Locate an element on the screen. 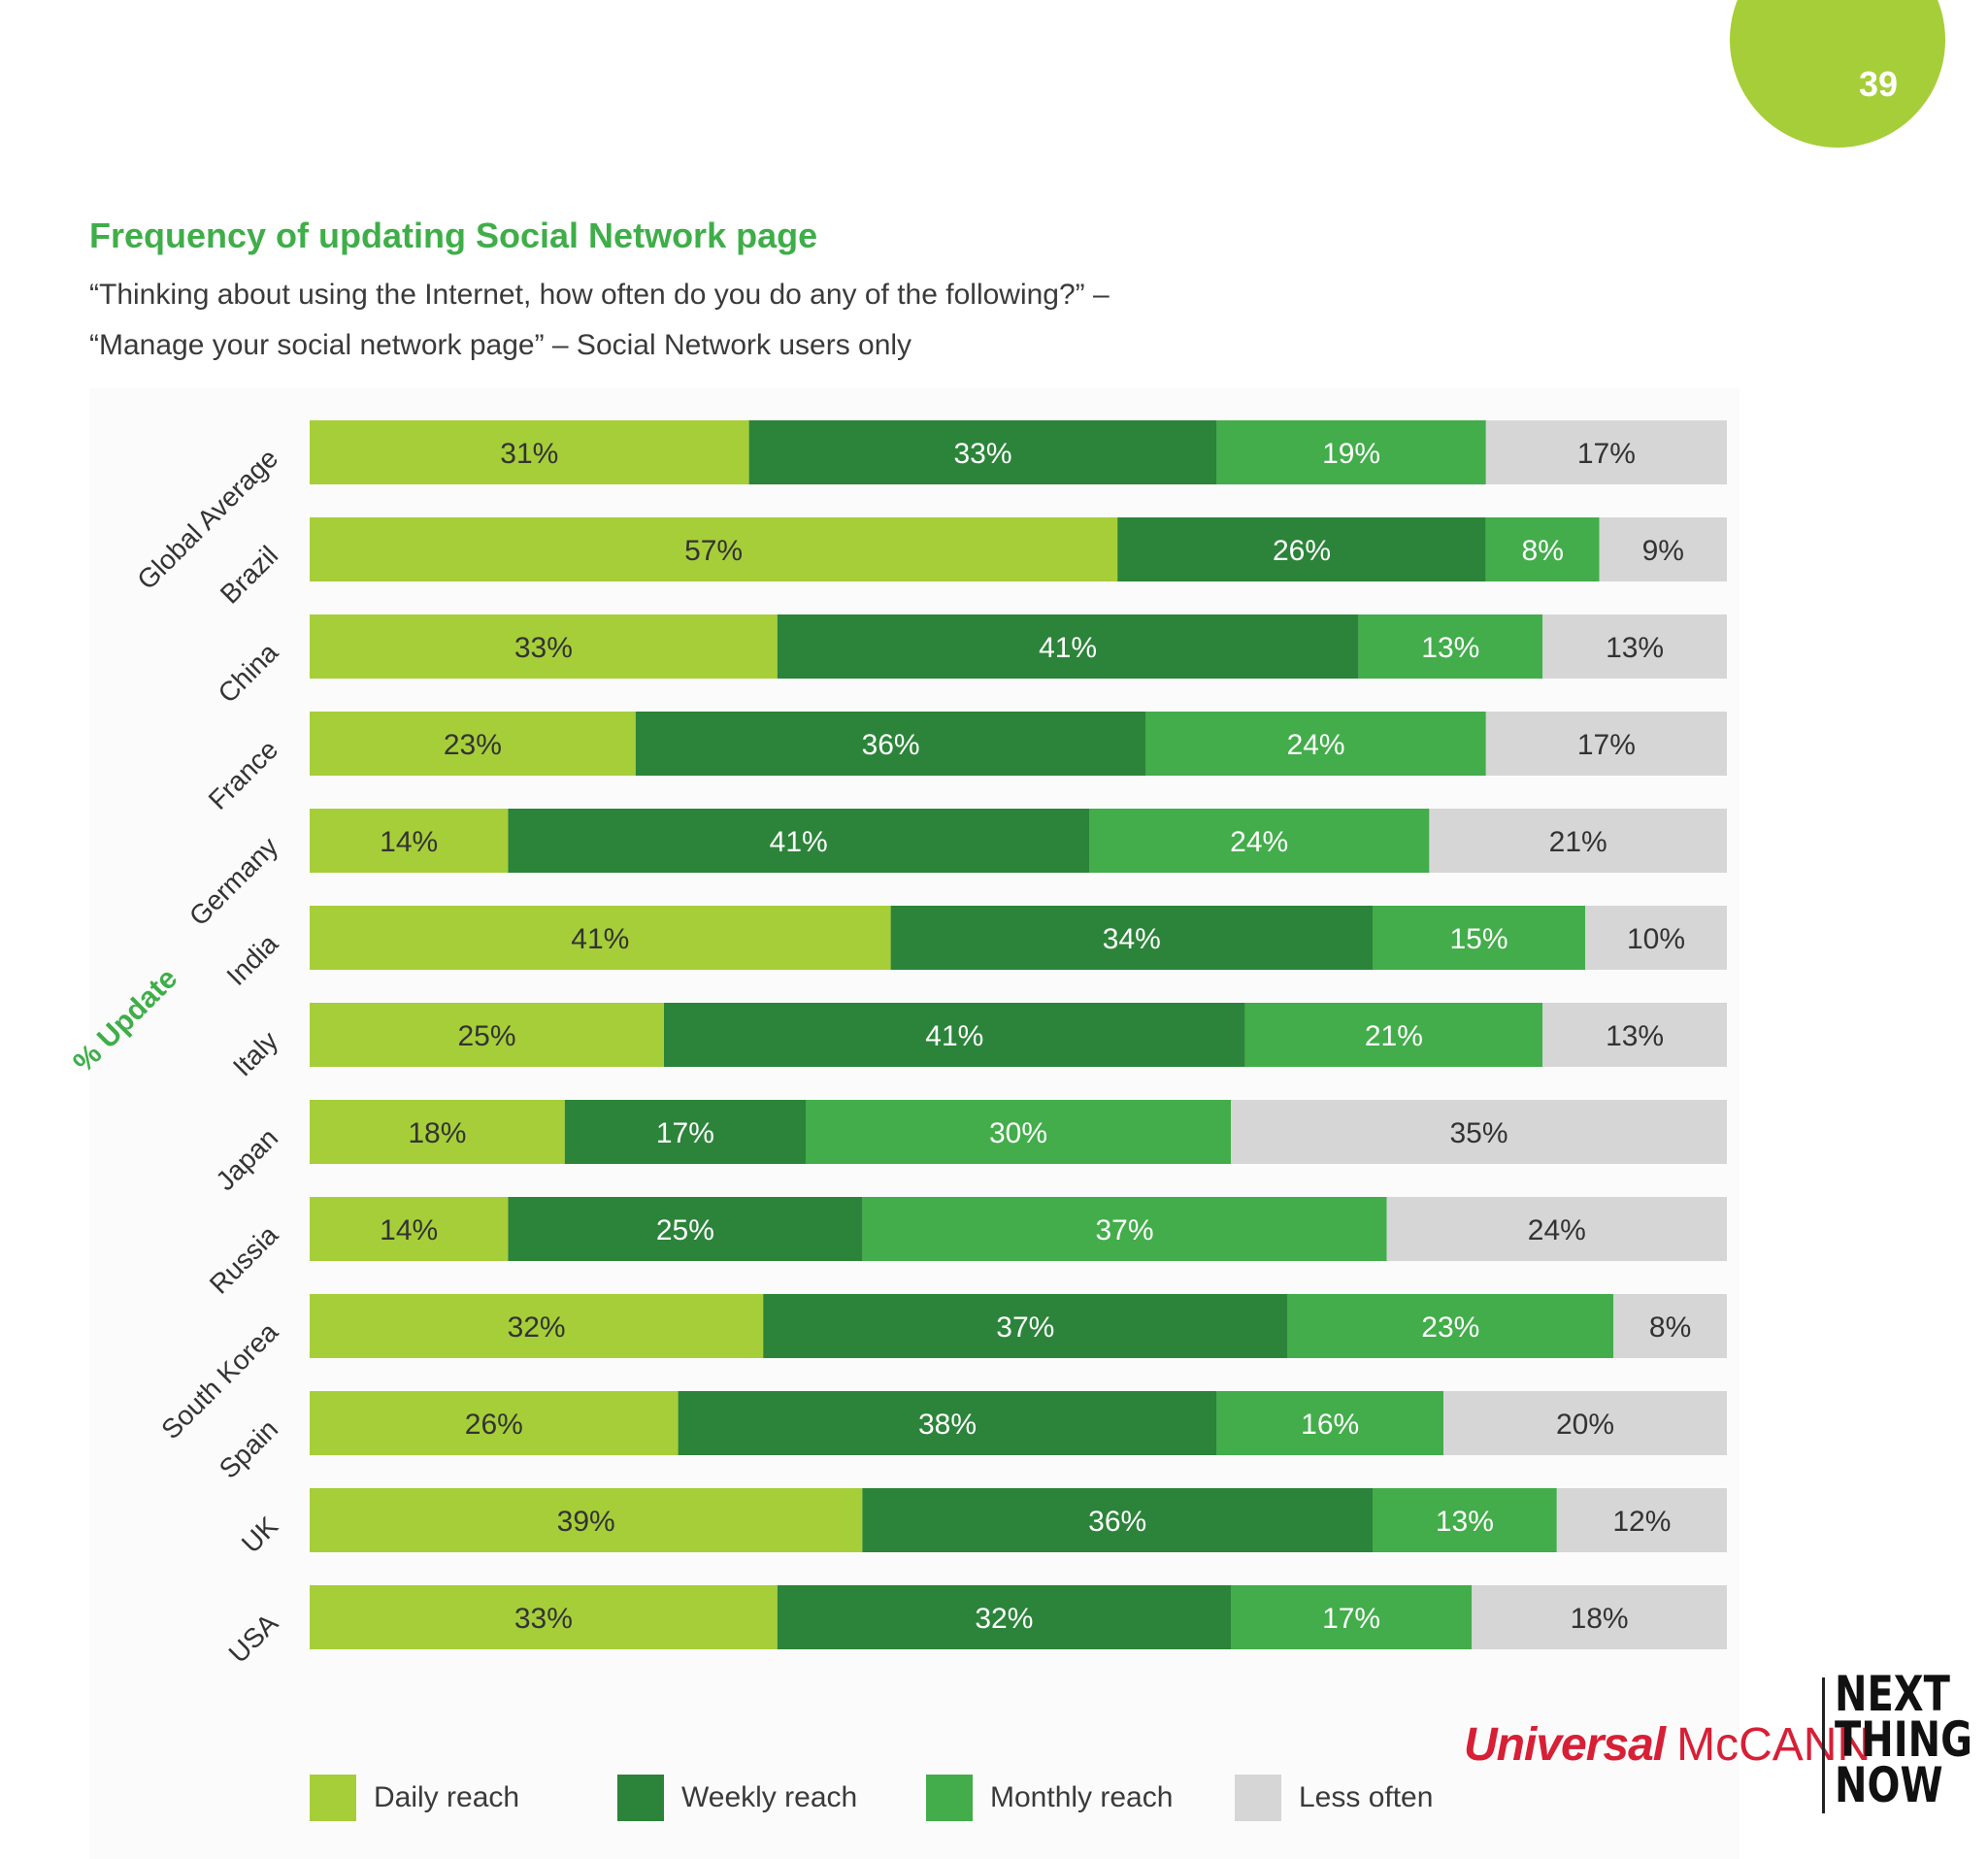 The height and width of the screenshot is (1859, 1988). category-label-brazil: Brazil is located at coordinates (249, 575).